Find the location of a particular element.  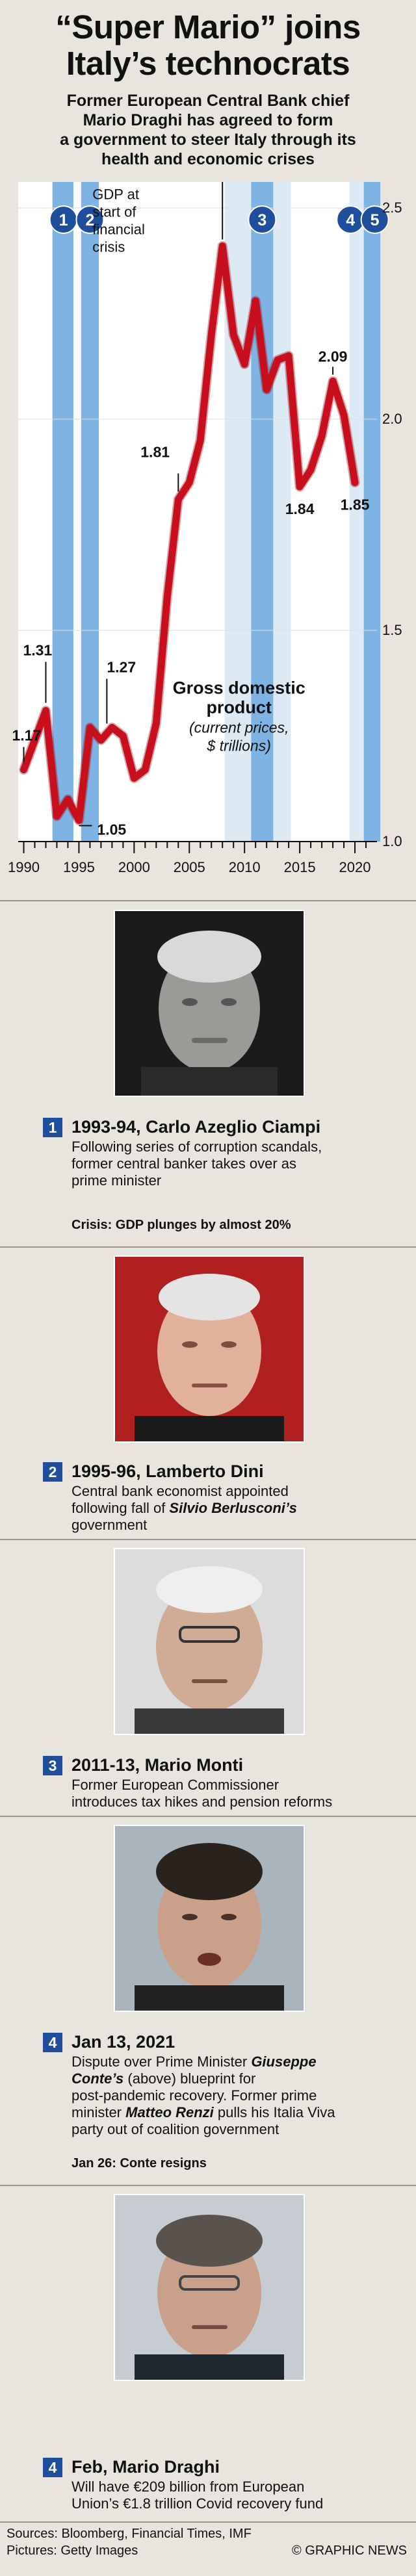

profile-4-desc-line: Conte’s (above) blueprint for is located at coordinates (234, 2078).